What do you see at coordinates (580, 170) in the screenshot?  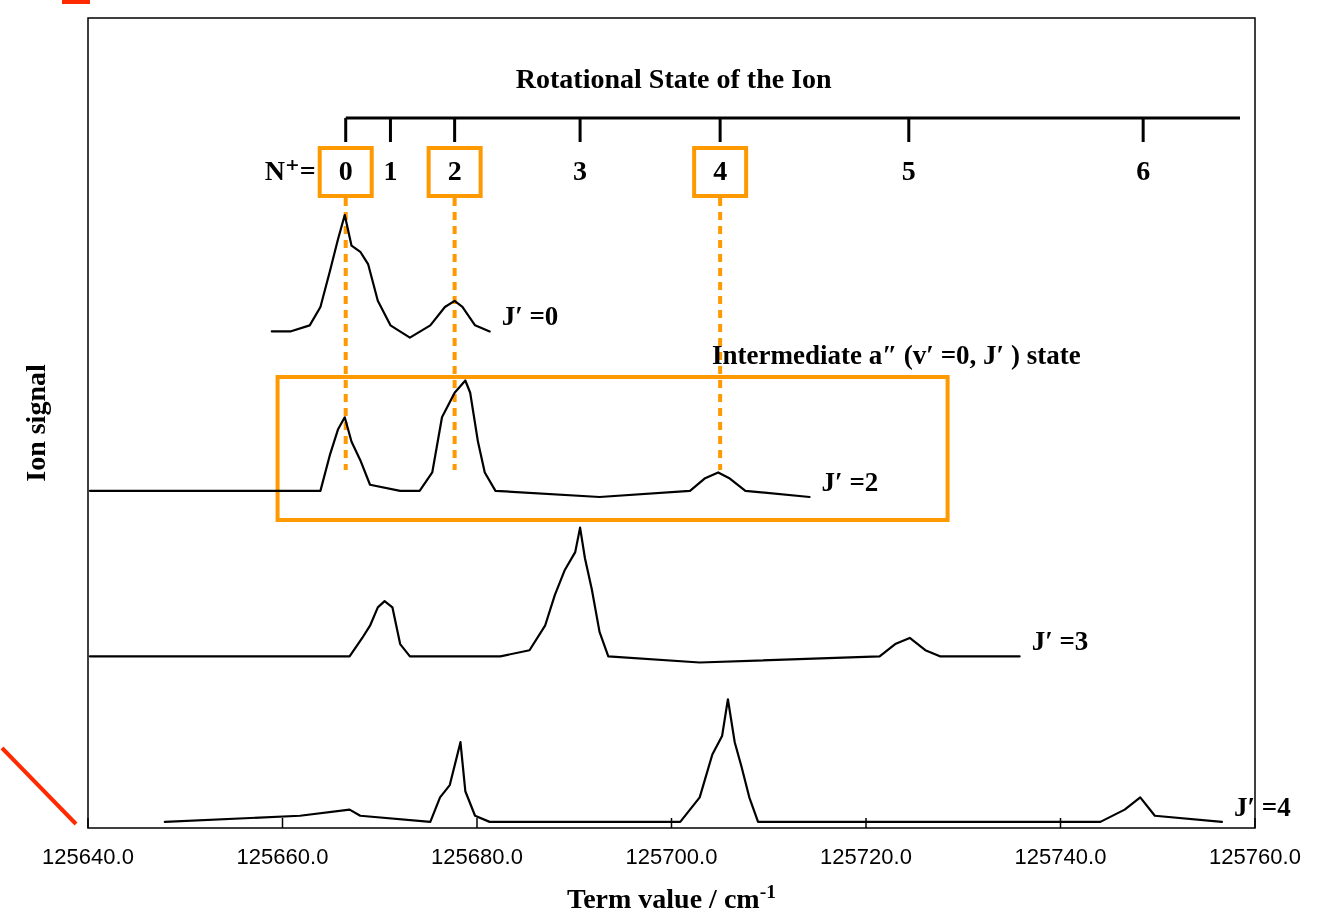 I see `annotation: 3` at bounding box center [580, 170].